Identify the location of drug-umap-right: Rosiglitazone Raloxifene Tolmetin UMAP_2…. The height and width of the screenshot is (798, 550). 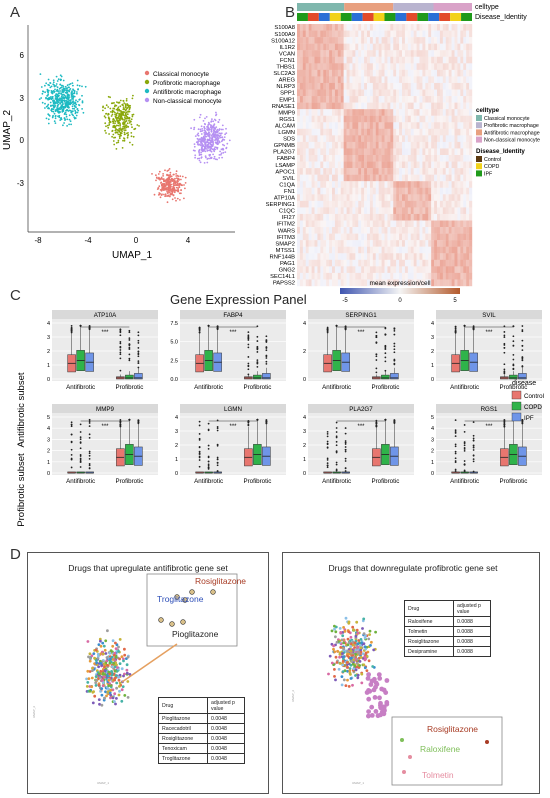
(397, 701).